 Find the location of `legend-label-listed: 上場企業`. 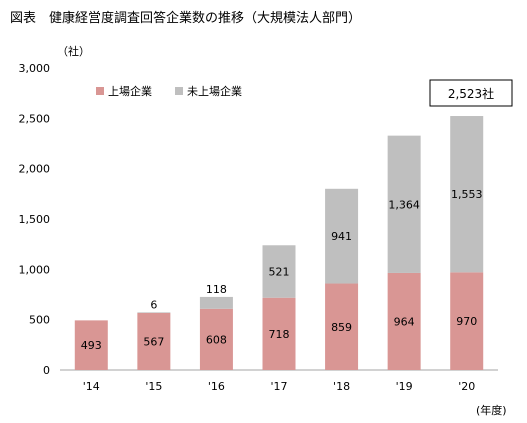

legend-label-listed: 上場企業 is located at coordinates (130, 91).